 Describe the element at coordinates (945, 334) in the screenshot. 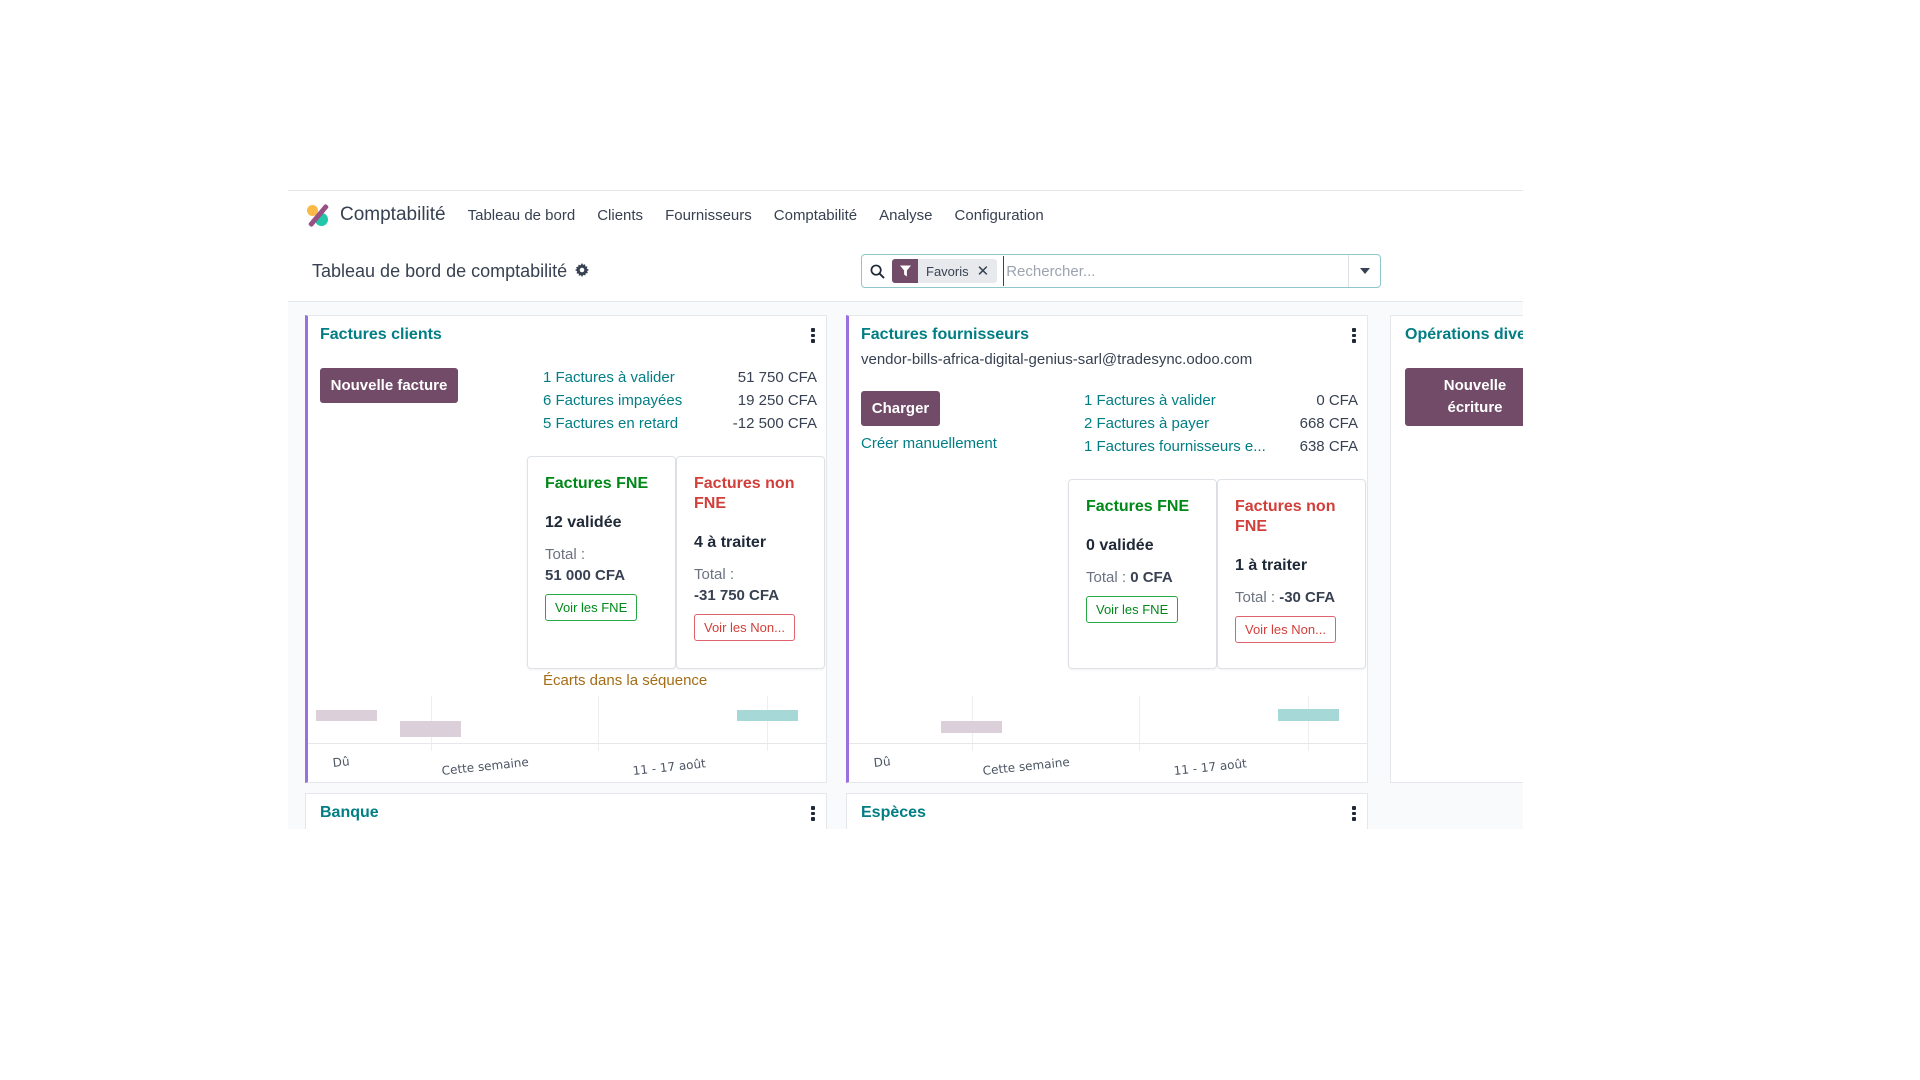

I see `card-title: Factures fournisseurs` at that location.